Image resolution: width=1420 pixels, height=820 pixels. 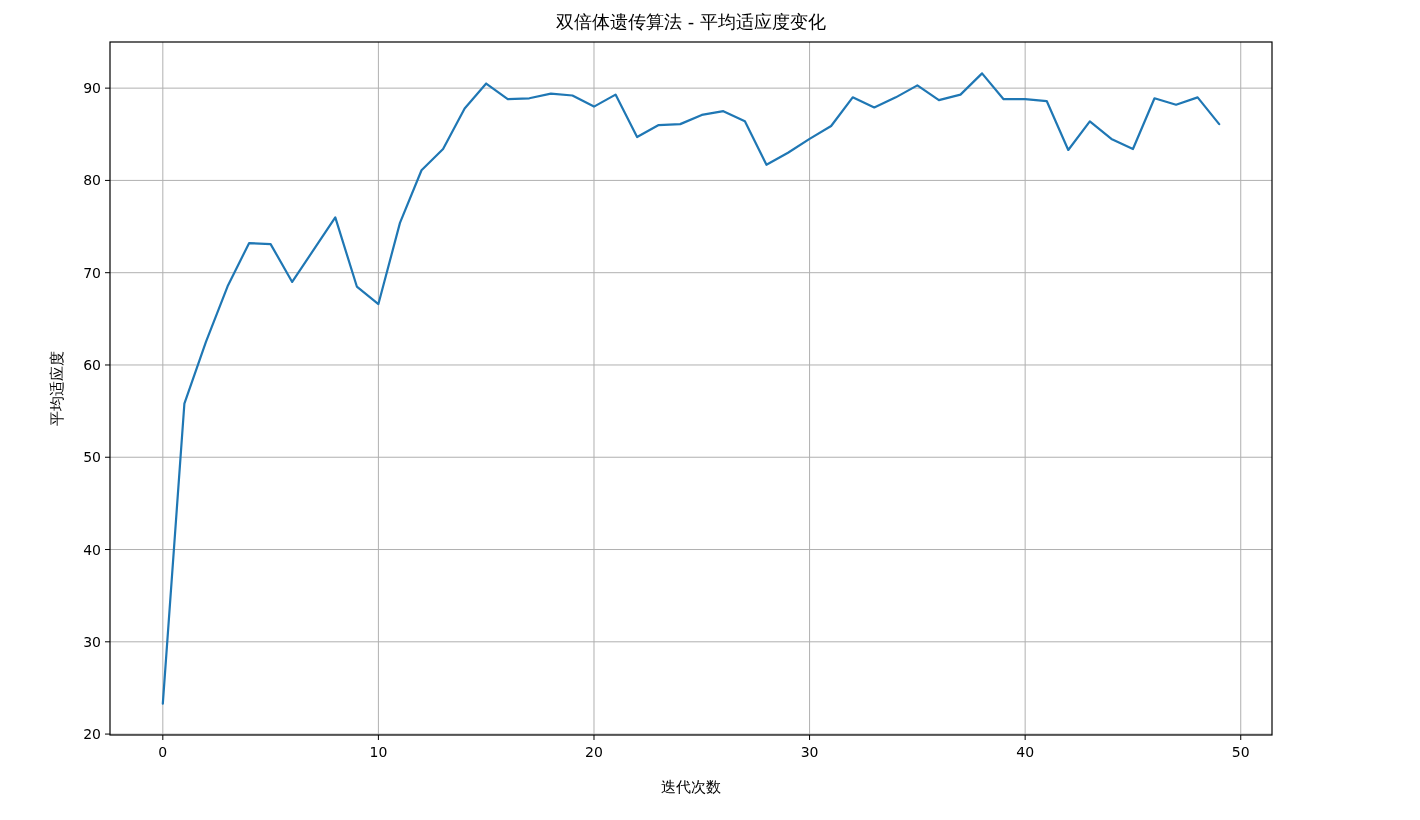 I want to click on chart-title: 双倍体遗传算法 - 平均适应度变化, so click(x=691, y=21).